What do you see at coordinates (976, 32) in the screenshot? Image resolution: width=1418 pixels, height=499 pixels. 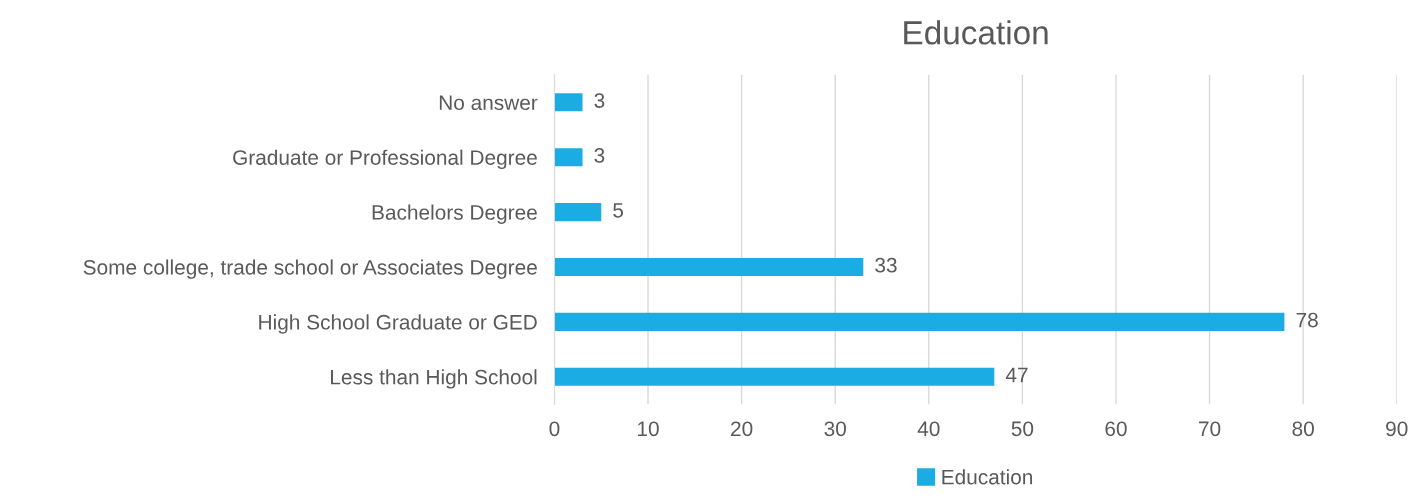 I see `chart-title: Education` at bounding box center [976, 32].